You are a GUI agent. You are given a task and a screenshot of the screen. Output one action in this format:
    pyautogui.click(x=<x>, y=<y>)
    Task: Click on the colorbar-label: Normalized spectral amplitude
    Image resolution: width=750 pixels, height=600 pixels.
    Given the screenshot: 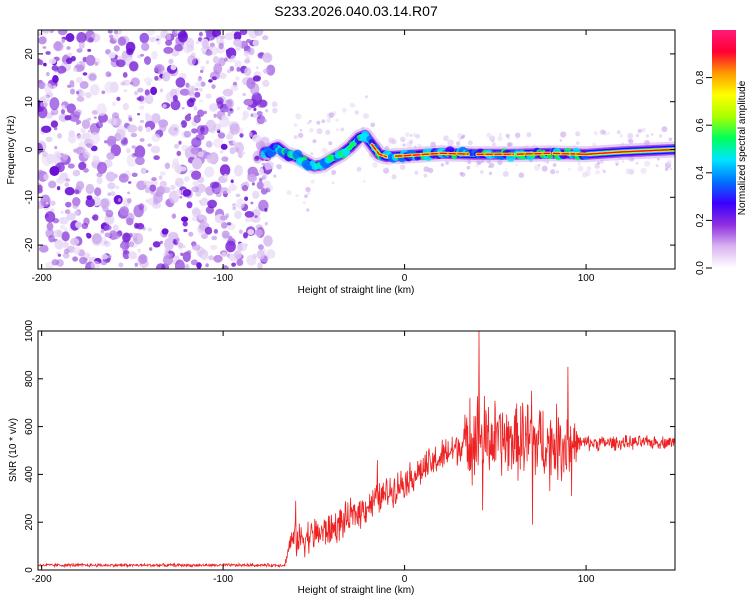 What is the action you would take?
    pyautogui.click(x=742, y=147)
    